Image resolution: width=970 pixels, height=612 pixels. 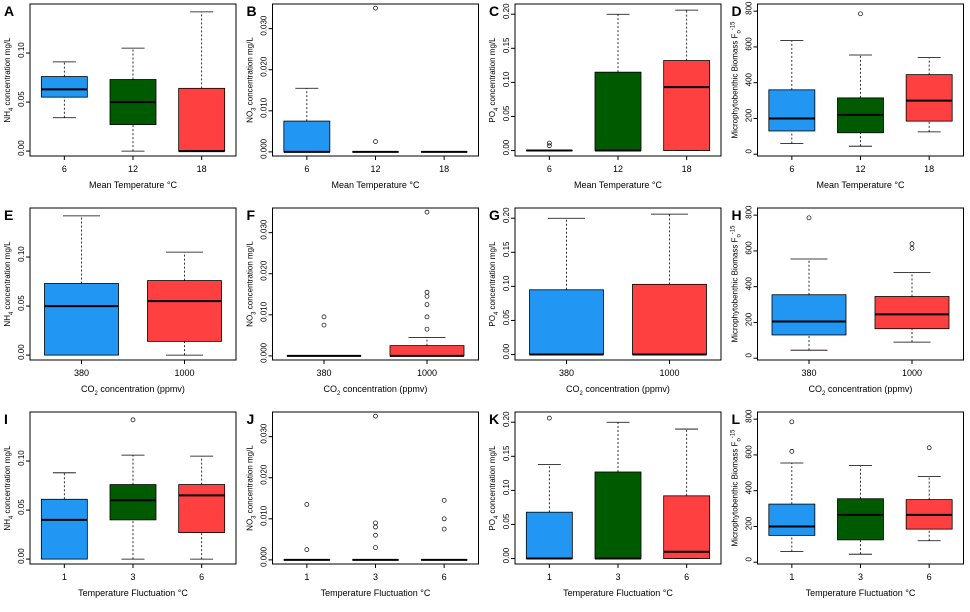 What do you see at coordinates (737, 215) in the screenshot?
I see `panel-letter: H` at bounding box center [737, 215].